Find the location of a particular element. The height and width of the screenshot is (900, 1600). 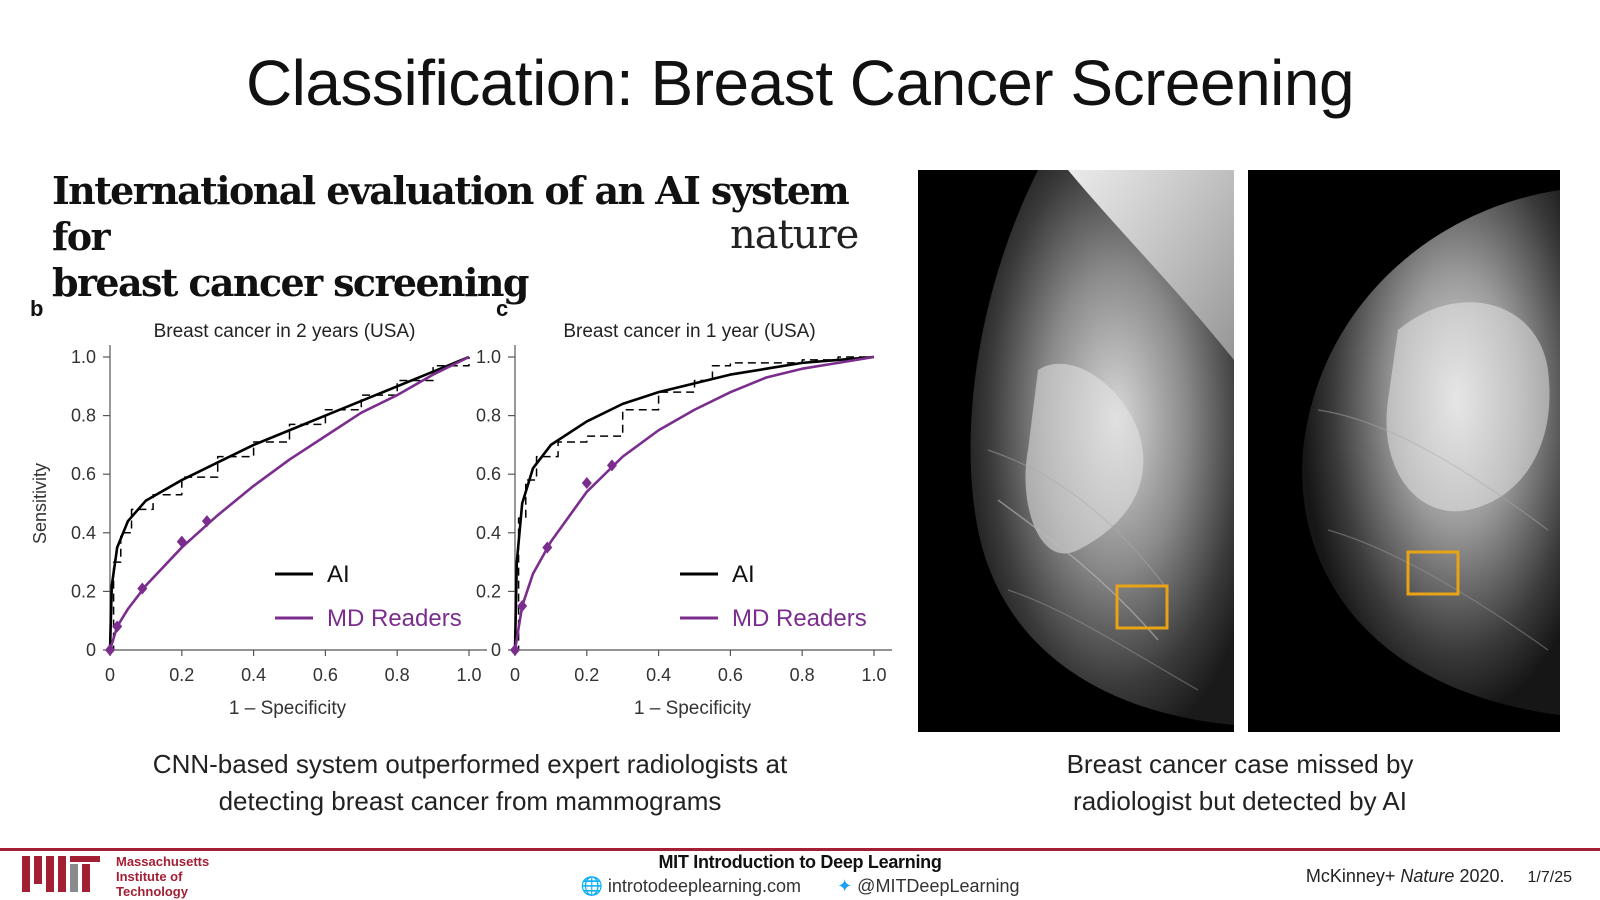

mit-logo-icon is located at coordinates (61, 874).